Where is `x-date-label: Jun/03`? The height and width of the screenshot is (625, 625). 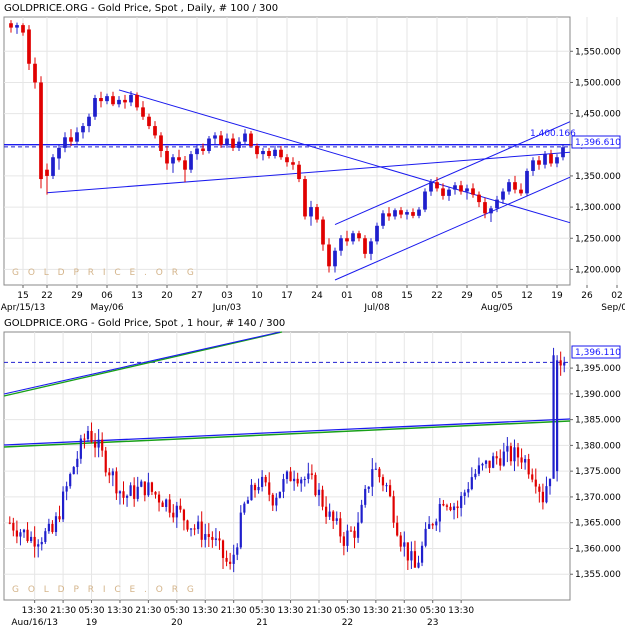
x-date-label: Jun/03 is located at coordinates (227, 308).